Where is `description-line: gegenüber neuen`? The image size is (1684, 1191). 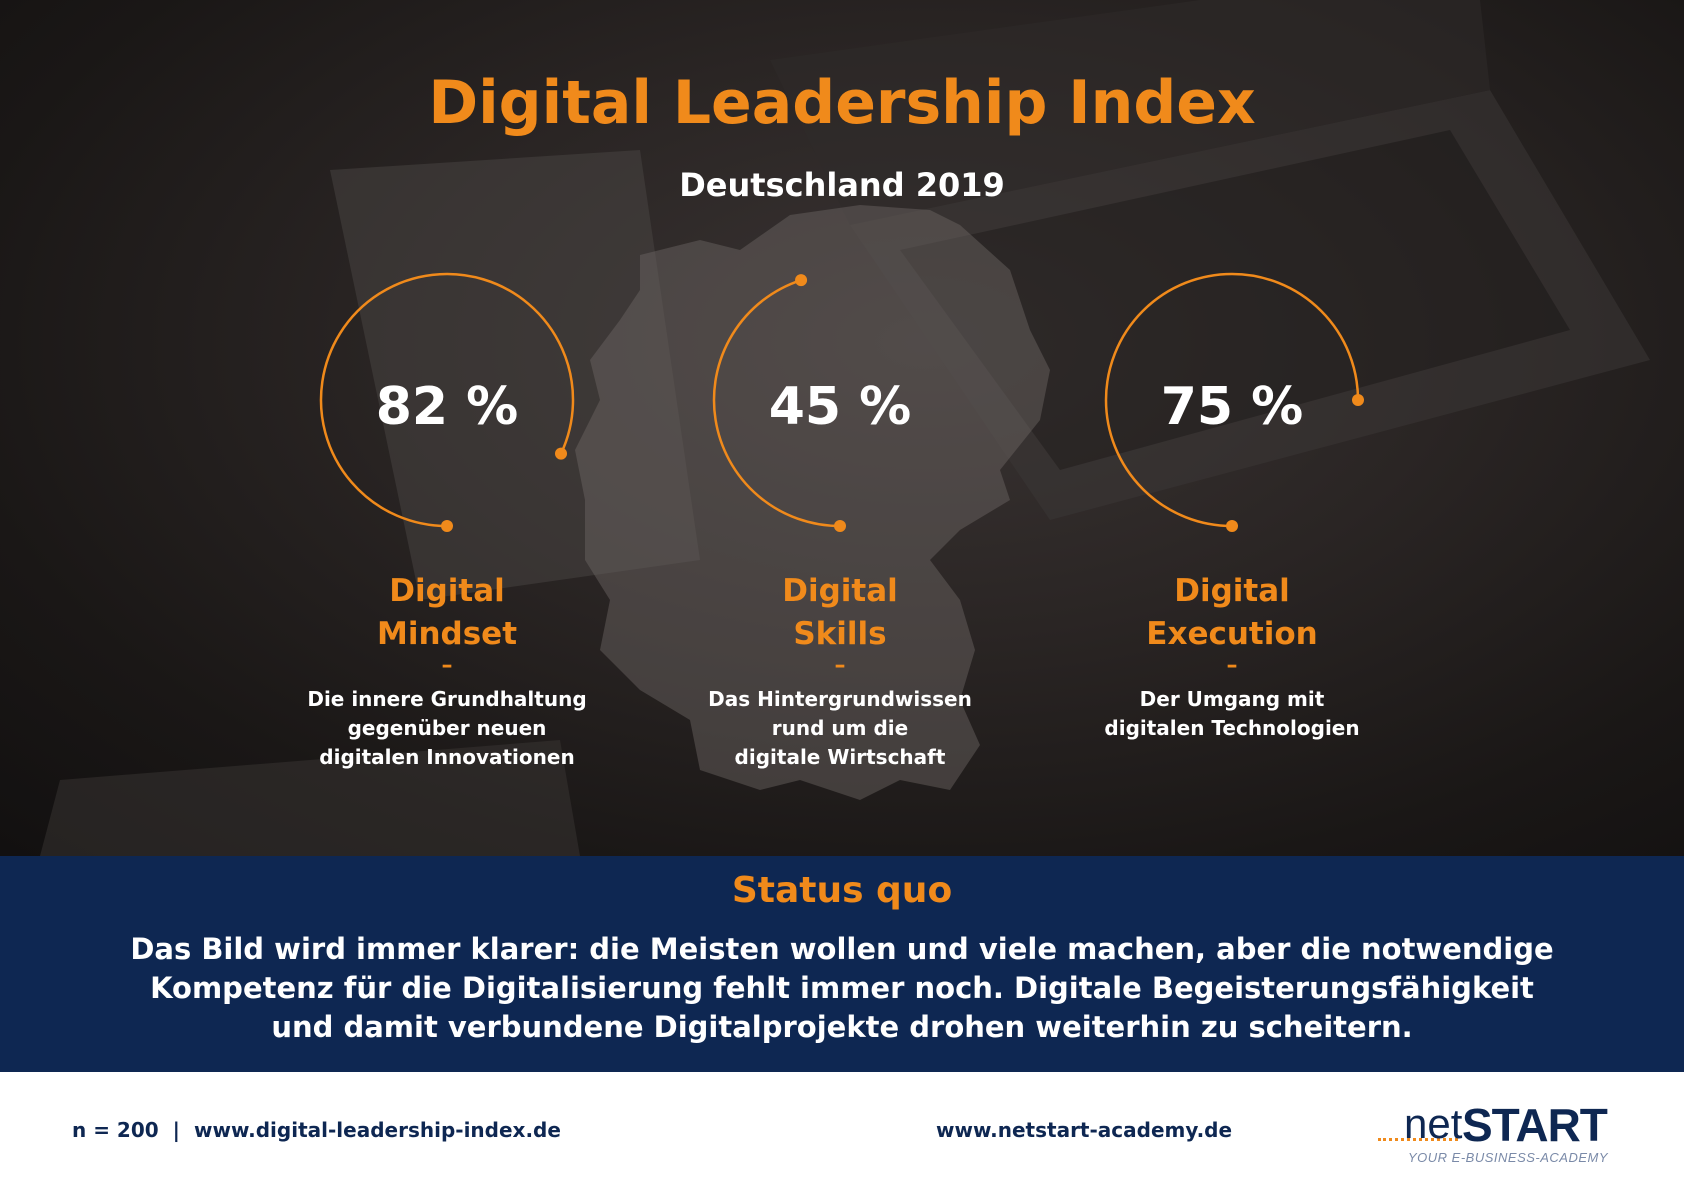
description-line: gegenüber neuen is located at coordinates (447, 728).